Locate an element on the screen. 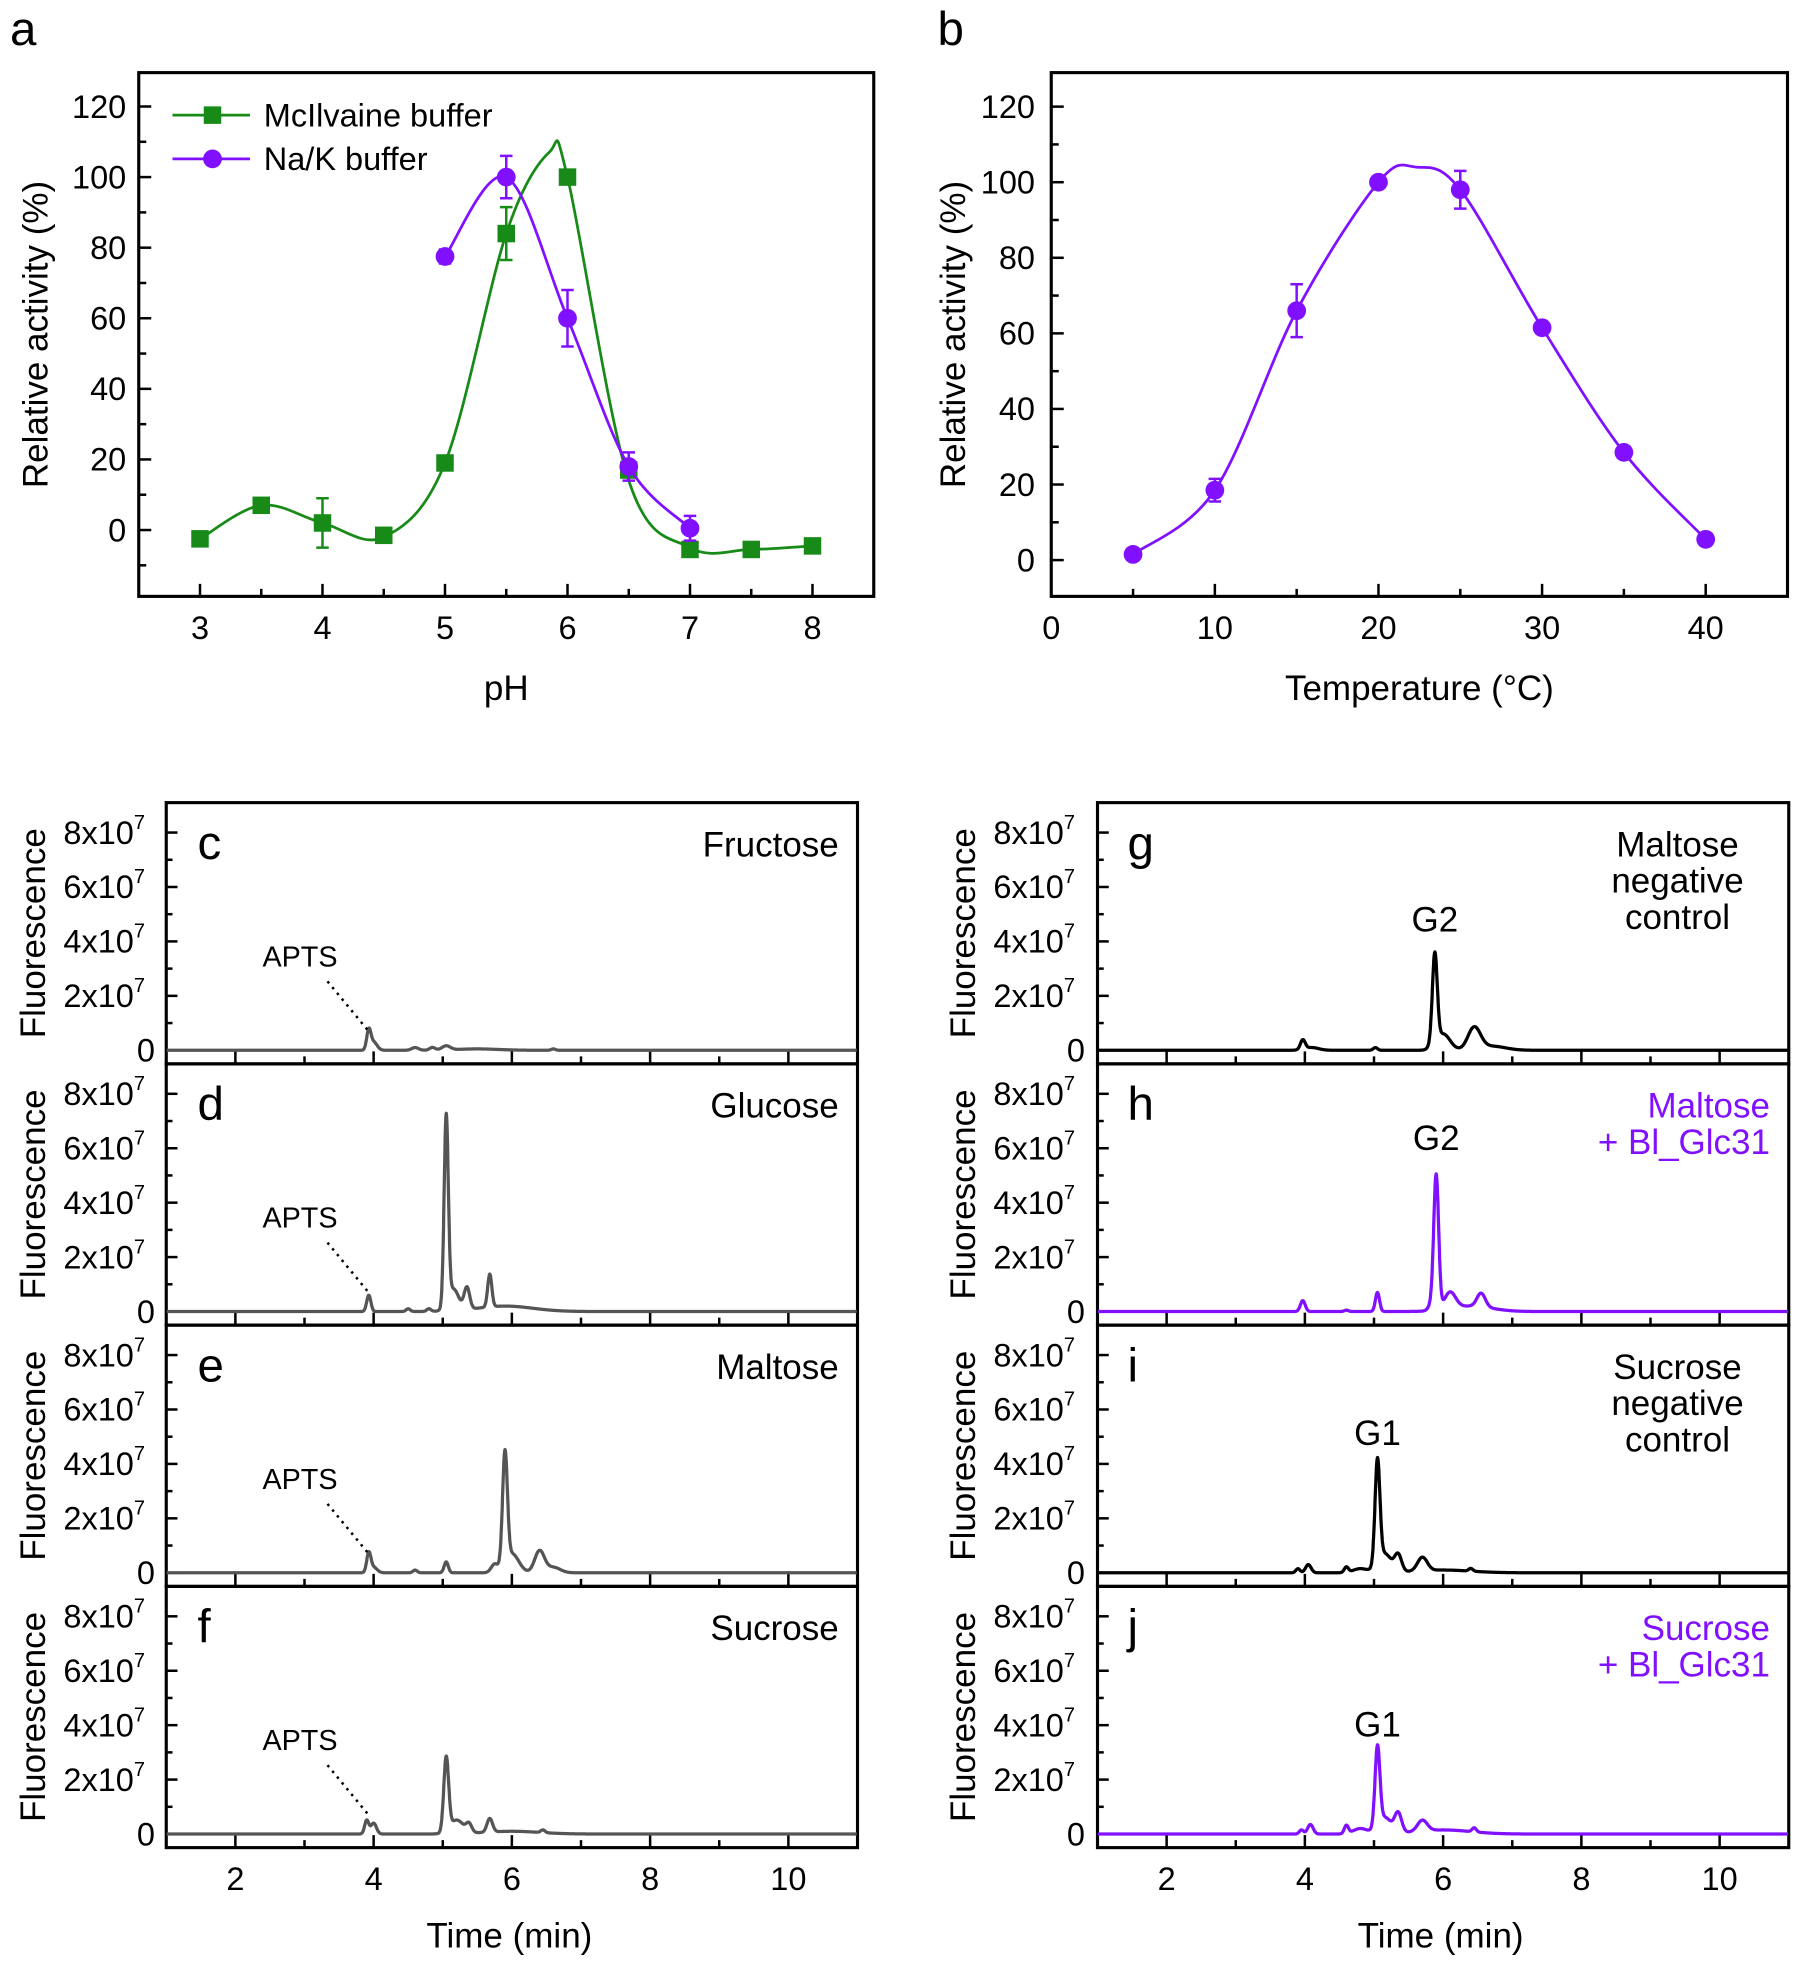 Image resolution: width=1800 pixels, height=1964 pixels. x-tick-label: 4 is located at coordinates (374, 1879).